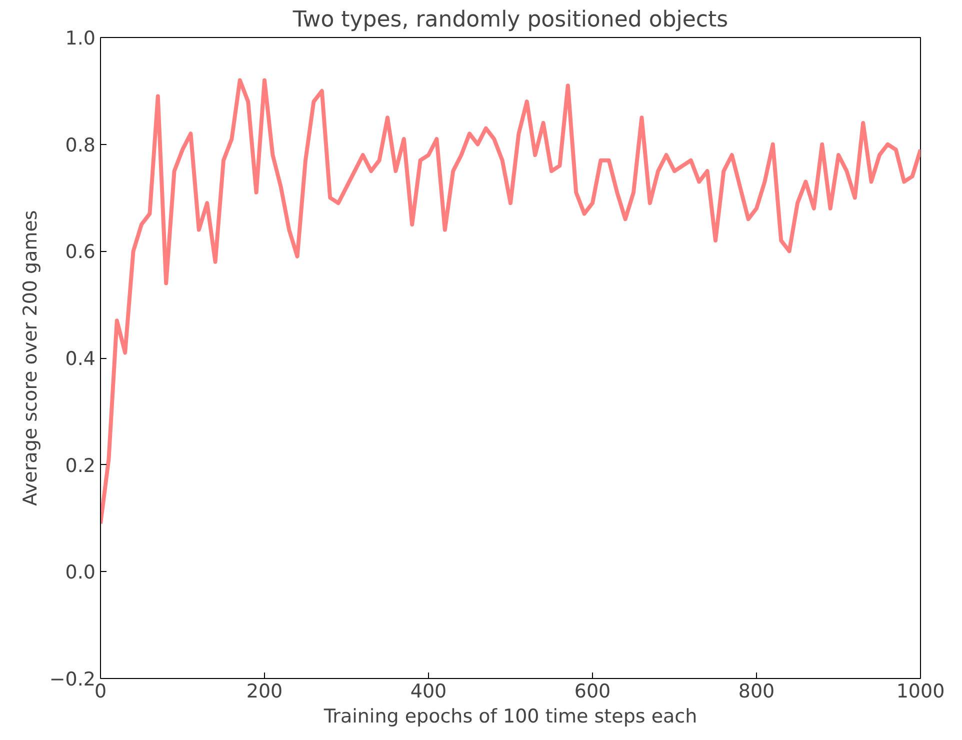 The image size is (962, 740). What do you see at coordinates (80, 252) in the screenshot?
I see `y-tick-label: 0.6` at bounding box center [80, 252].